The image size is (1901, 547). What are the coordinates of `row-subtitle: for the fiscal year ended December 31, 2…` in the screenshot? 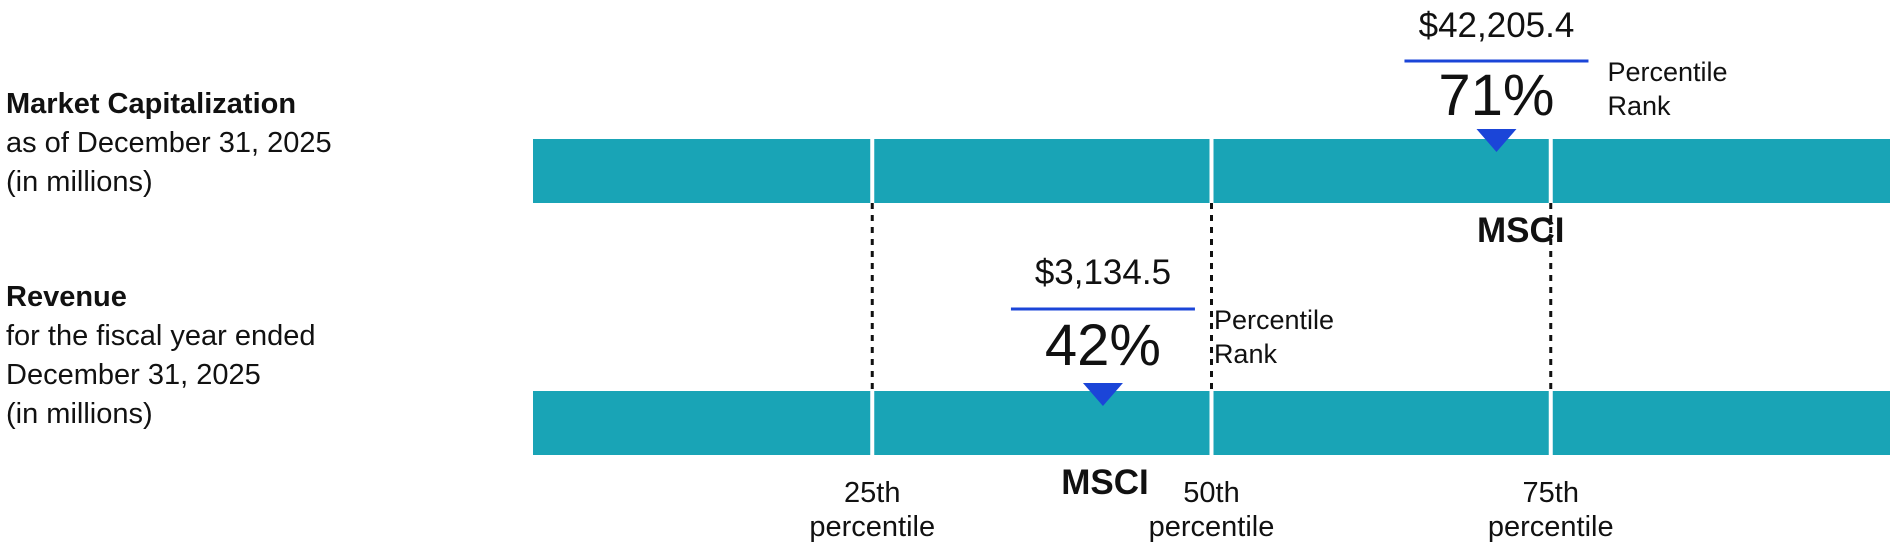 It's located at (161, 375).